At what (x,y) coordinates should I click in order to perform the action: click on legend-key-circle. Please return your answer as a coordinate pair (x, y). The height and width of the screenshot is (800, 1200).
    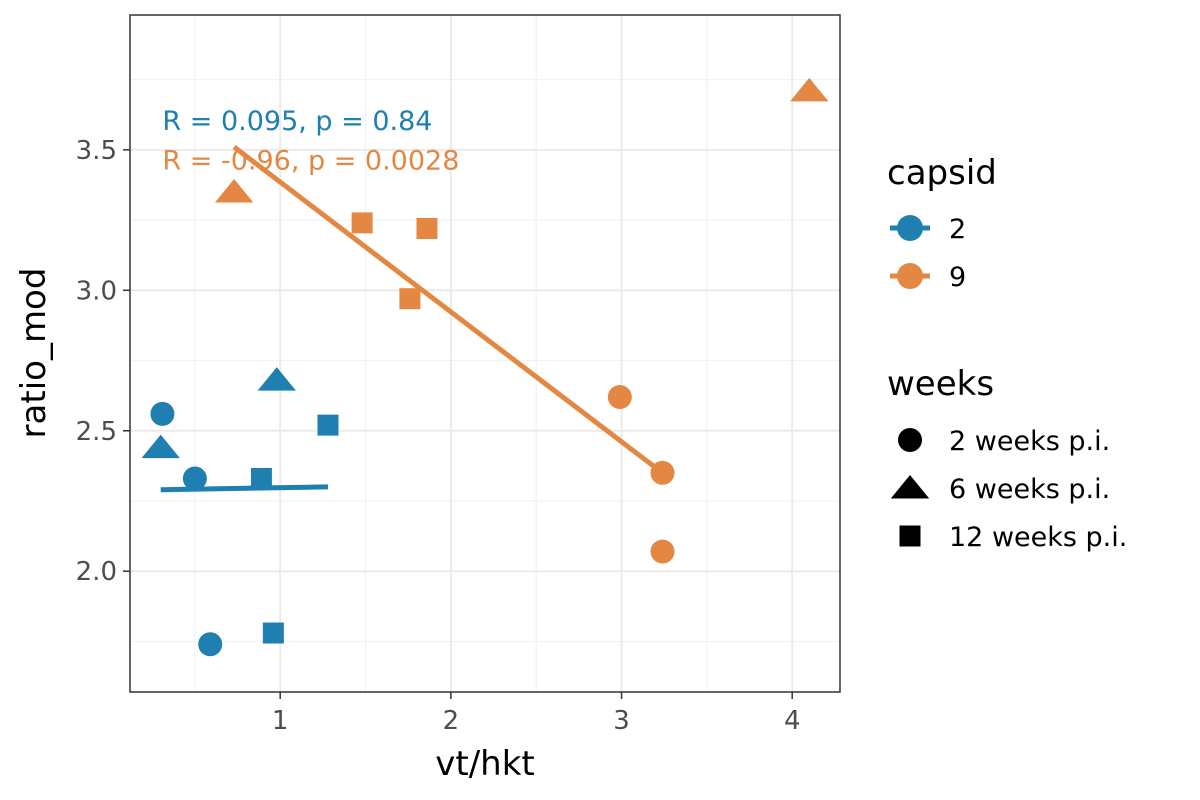
    Looking at the image, I should click on (910, 440).